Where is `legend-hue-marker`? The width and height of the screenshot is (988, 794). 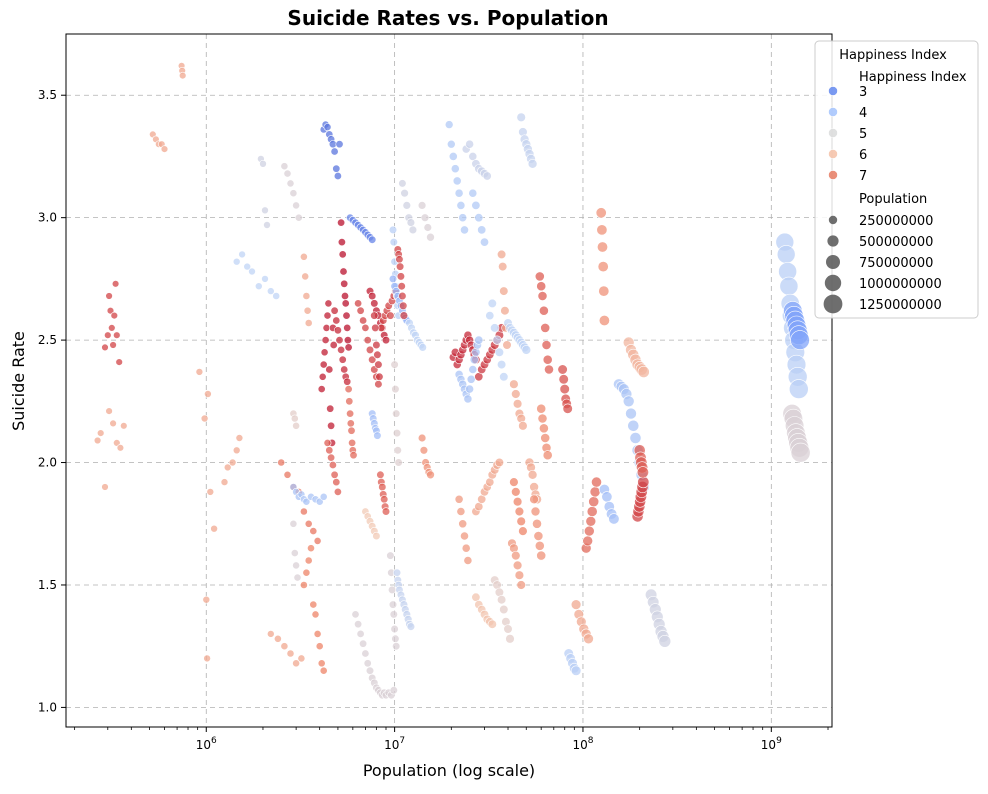 legend-hue-marker is located at coordinates (833, 133).